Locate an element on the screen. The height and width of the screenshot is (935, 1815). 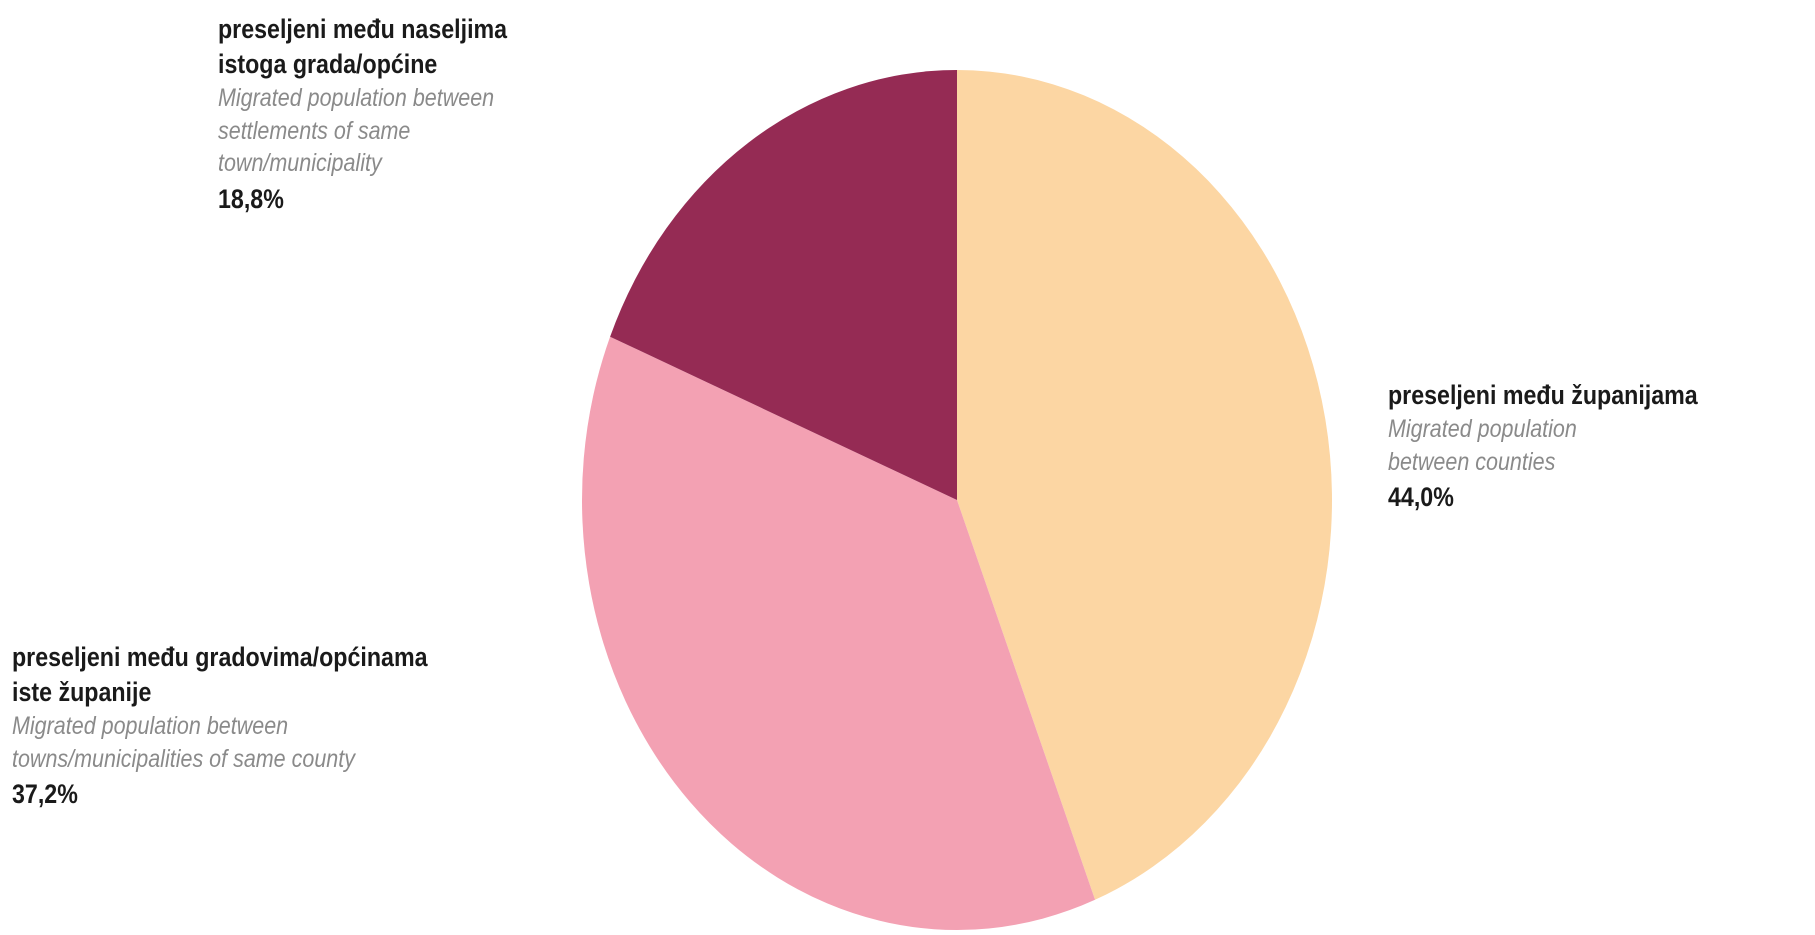
label-counties-en-line-2: between counties is located at coordinates (1472, 461).